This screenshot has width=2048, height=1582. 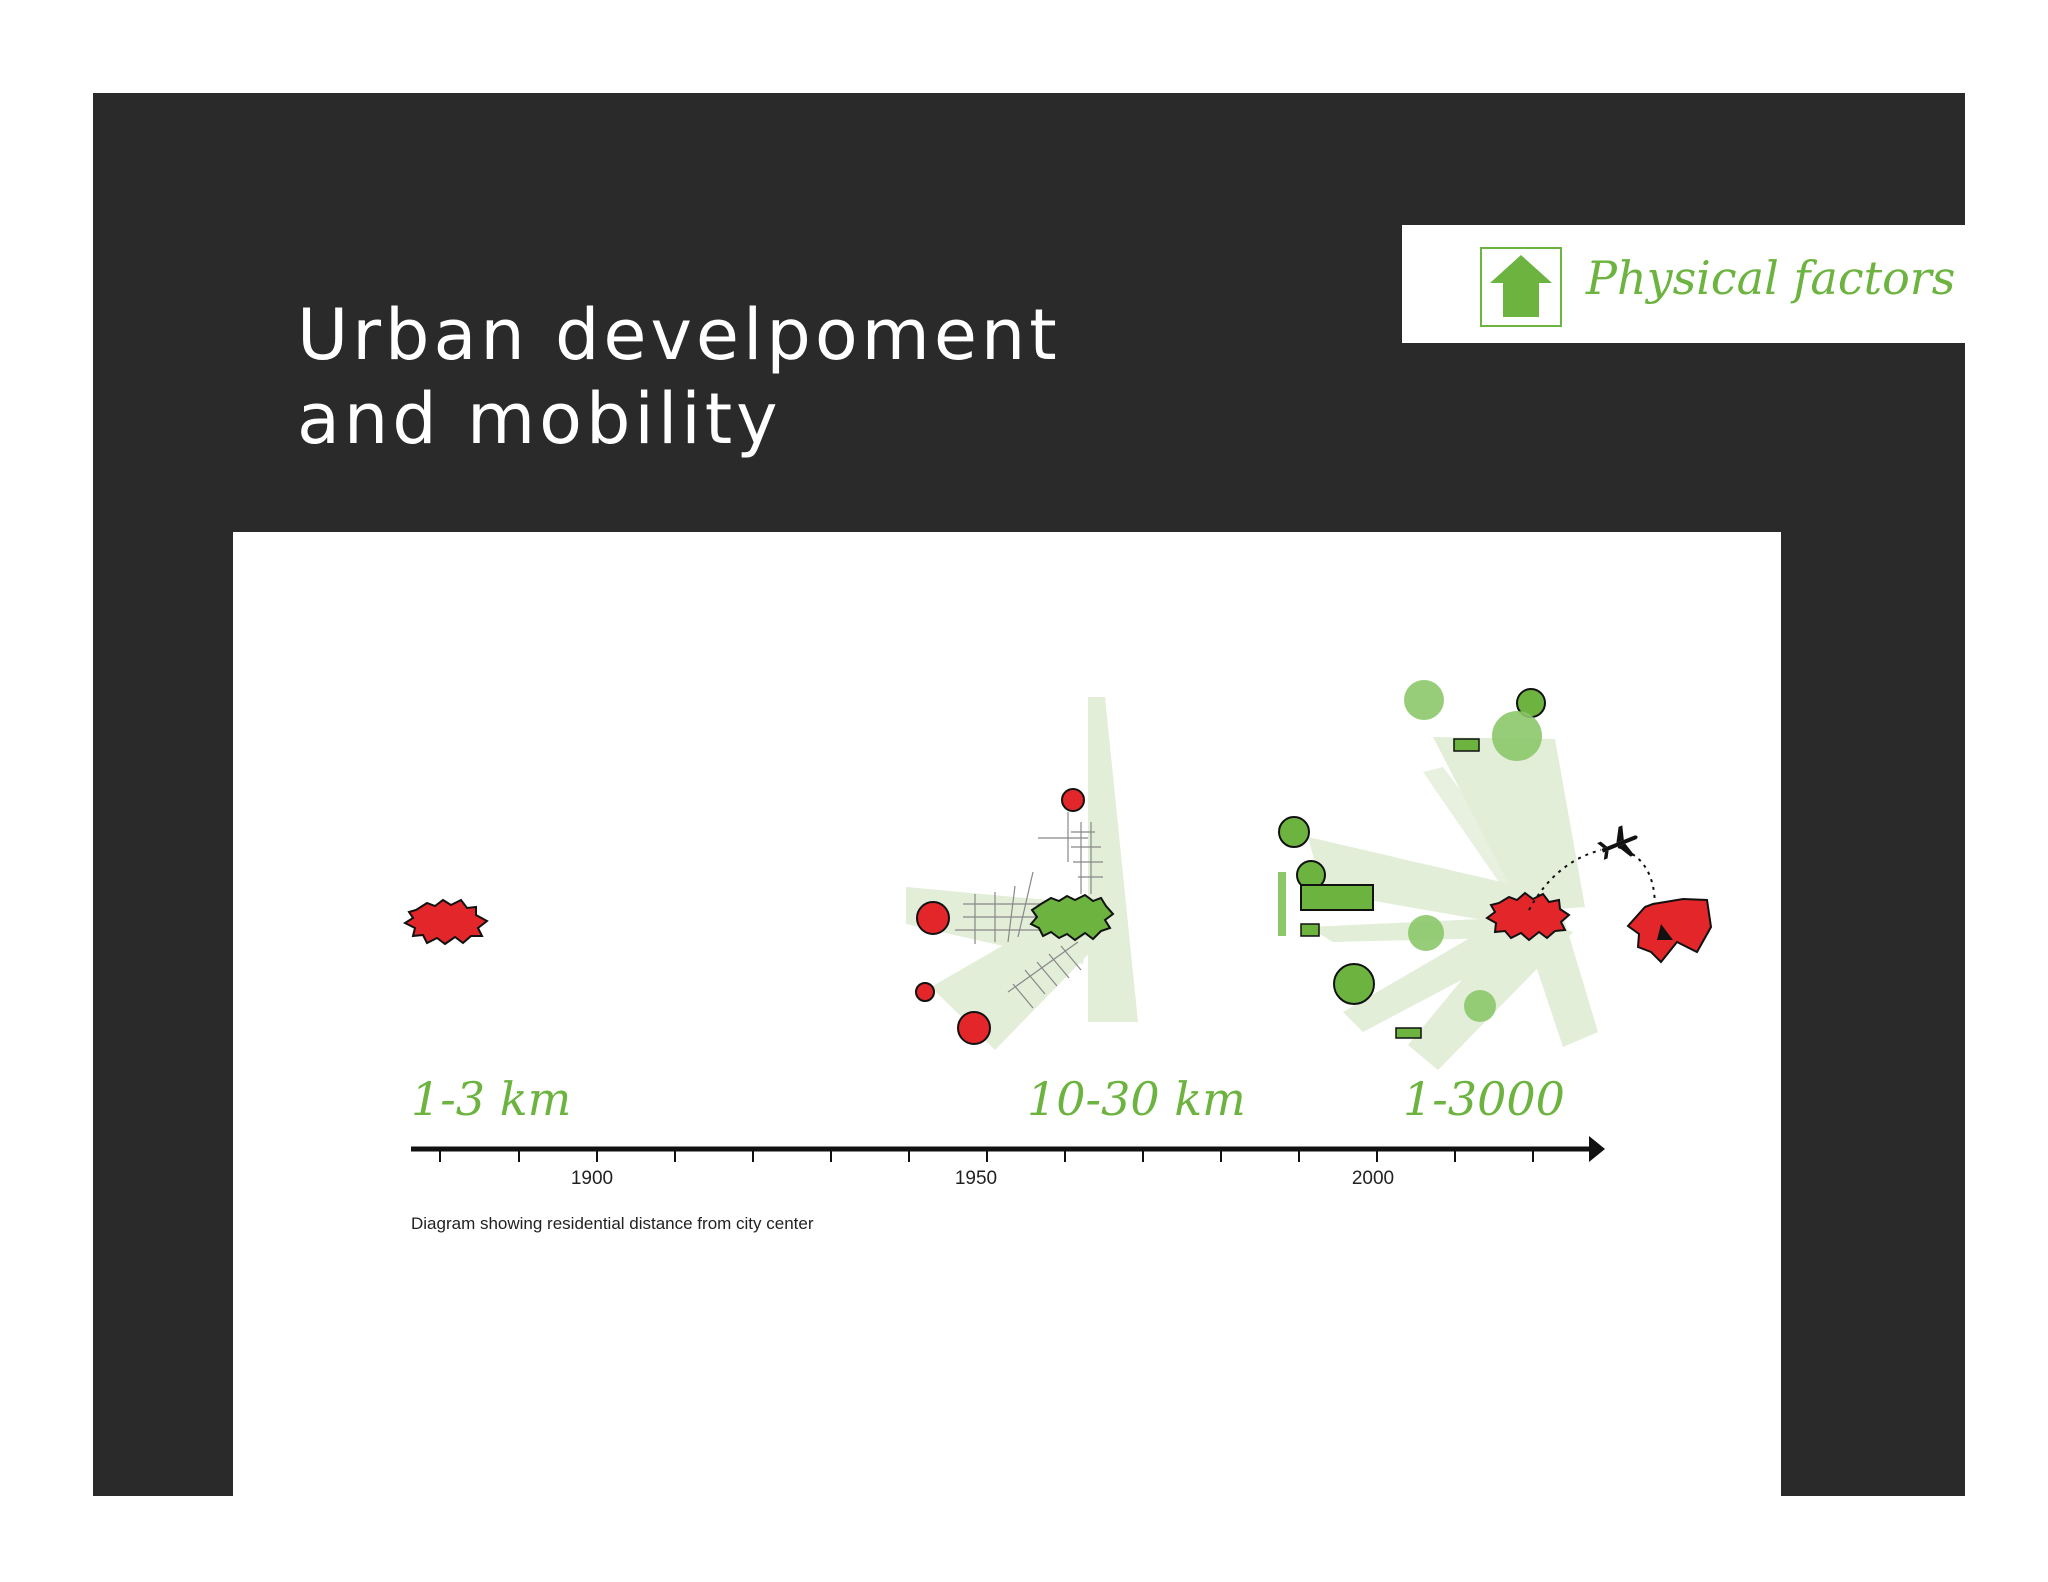 I want to click on slide-title-line-2: and mobility, so click(x=539, y=419).